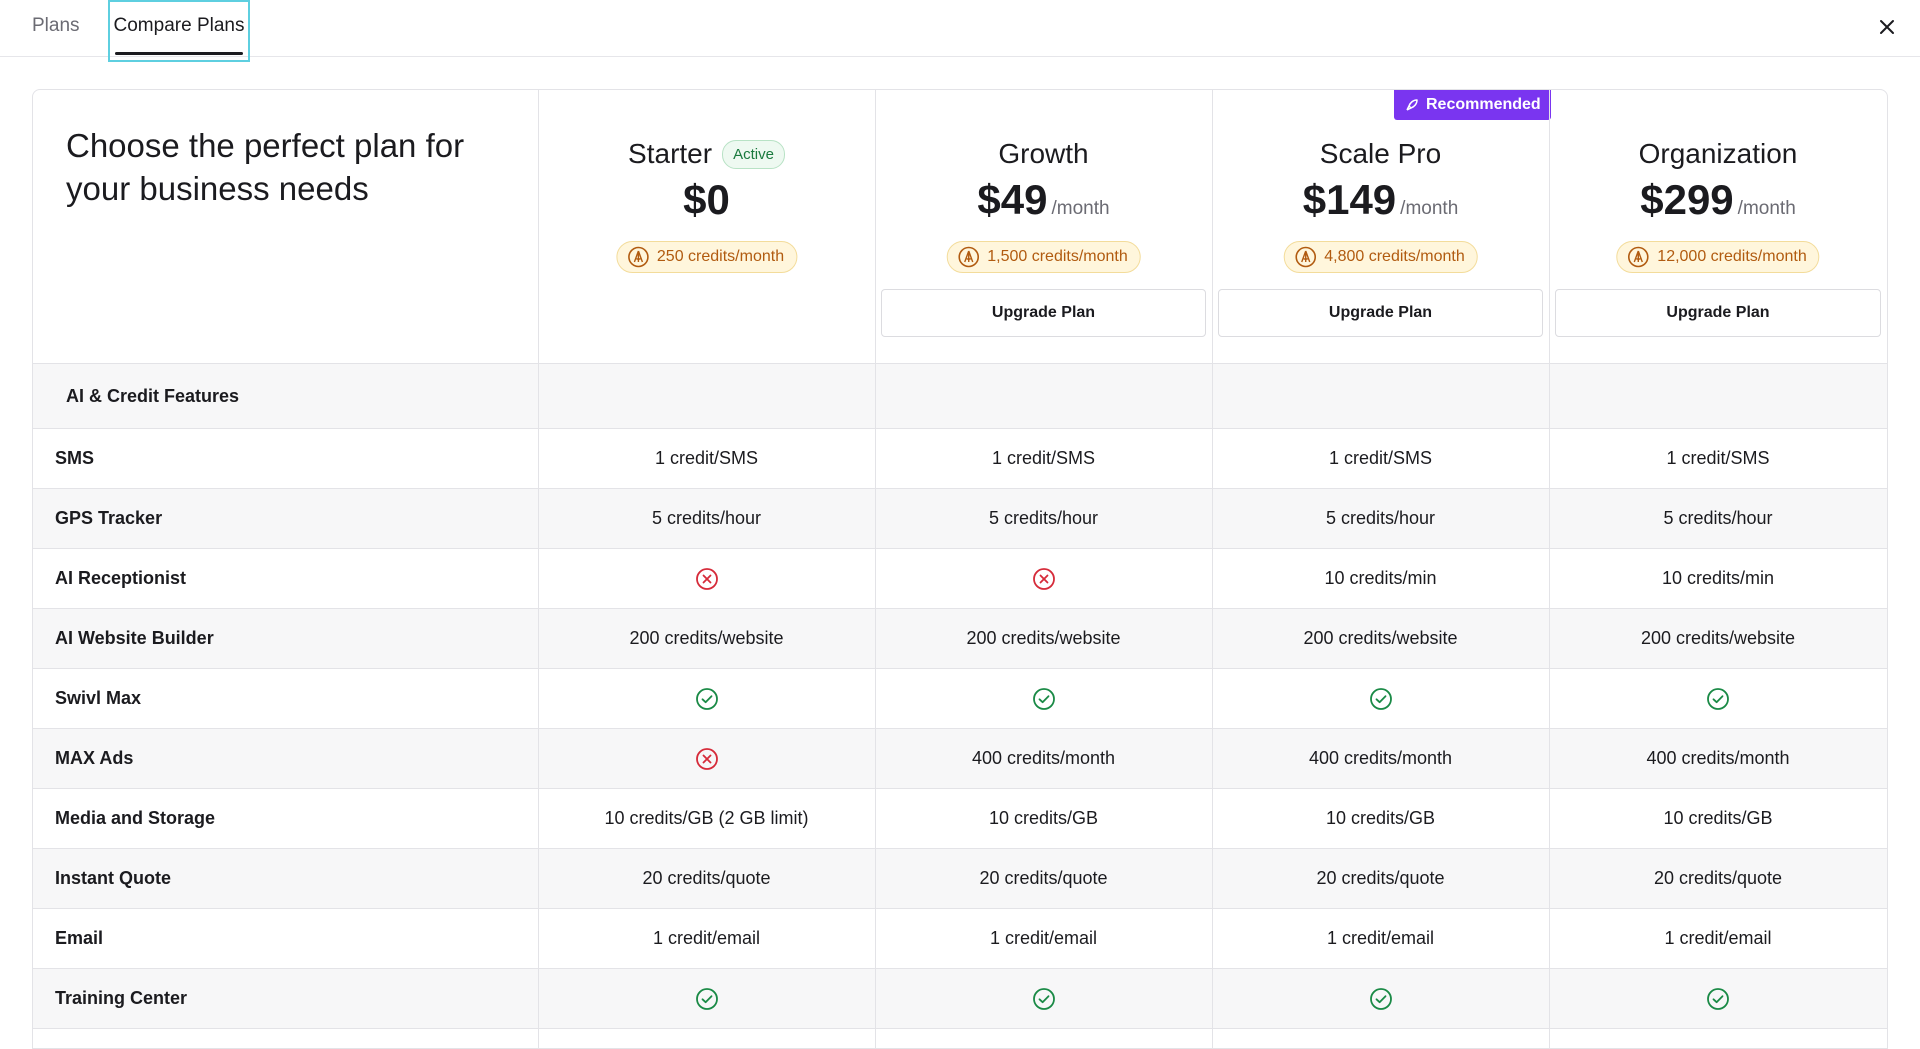 The height and width of the screenshot is (1049, 1920). I want to click on feature-label: Instant Quote, so click(113, 878).